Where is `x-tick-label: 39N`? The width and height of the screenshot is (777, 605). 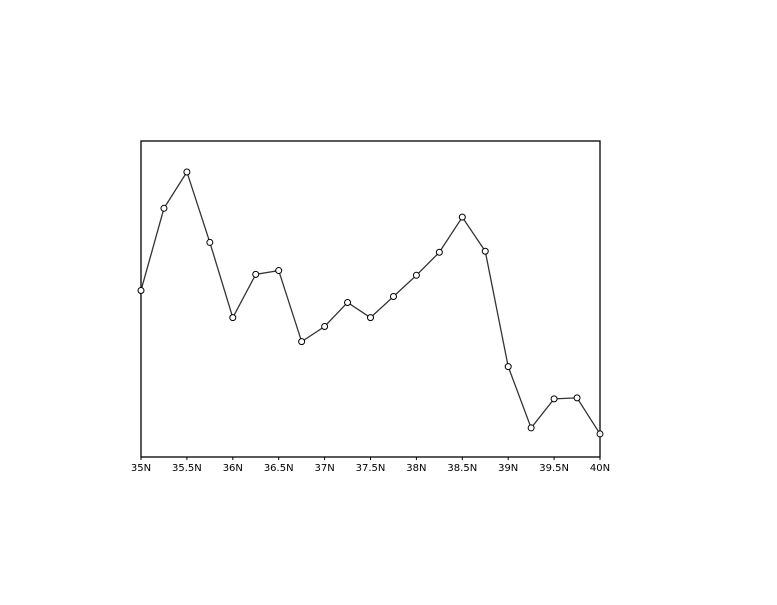 x-tick-label: 39N is located at coordinates (508, 468).